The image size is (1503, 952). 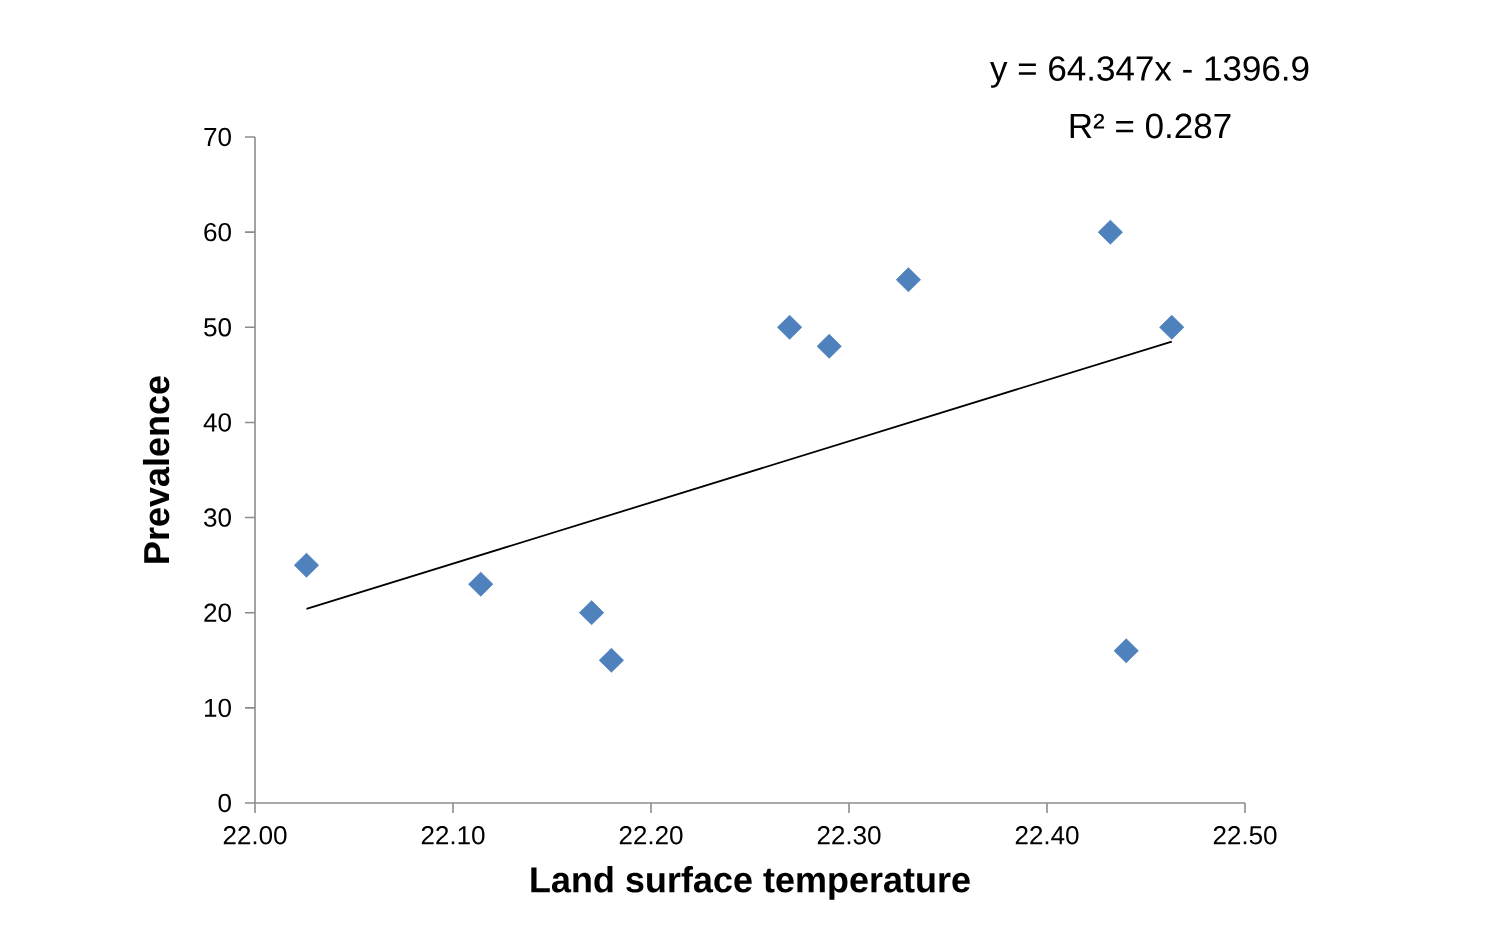 What do you see at coordinates (217, 612) in the screenshot?
I see `y-tick-label: 20` at bounding box center [217, 612].